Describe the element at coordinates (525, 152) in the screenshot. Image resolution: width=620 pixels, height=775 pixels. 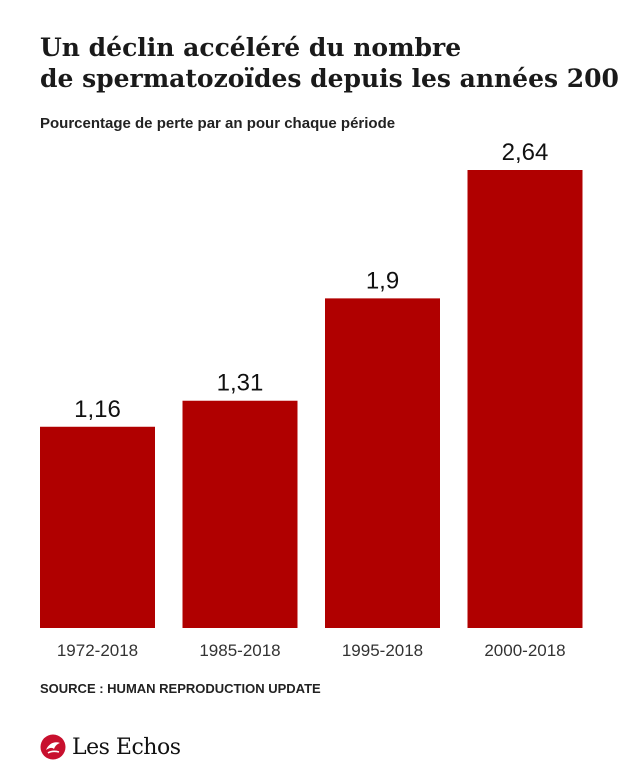
I see `value-label-2000-2018: 2,64` at that location.